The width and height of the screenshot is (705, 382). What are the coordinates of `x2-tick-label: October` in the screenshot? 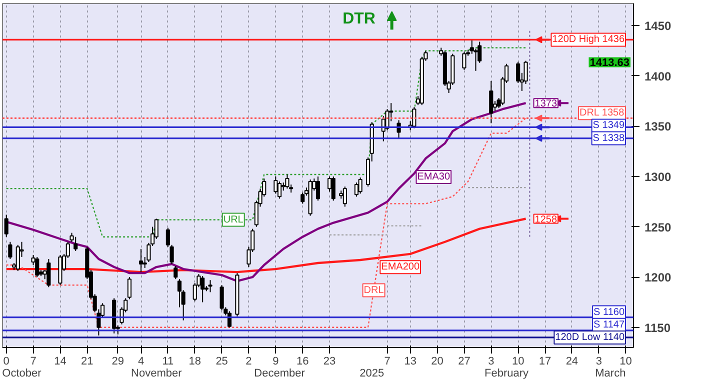 It's located at (22, 374).